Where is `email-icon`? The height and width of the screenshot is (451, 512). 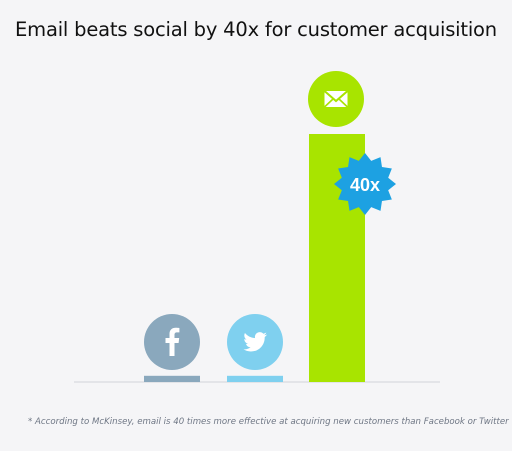 email-icon is located at coordinates (336, 99).